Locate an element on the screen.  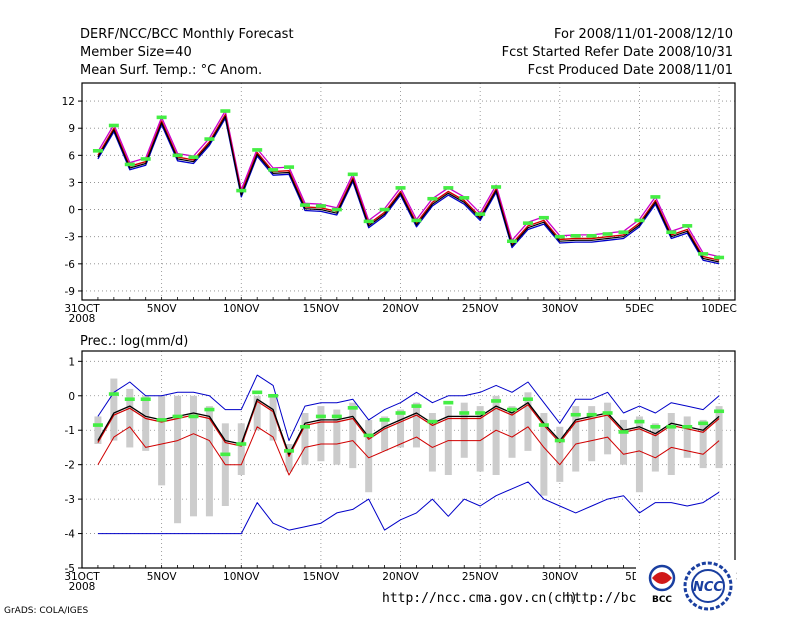
x-tick-label: 10NOV is located at coordinates (241, 309).